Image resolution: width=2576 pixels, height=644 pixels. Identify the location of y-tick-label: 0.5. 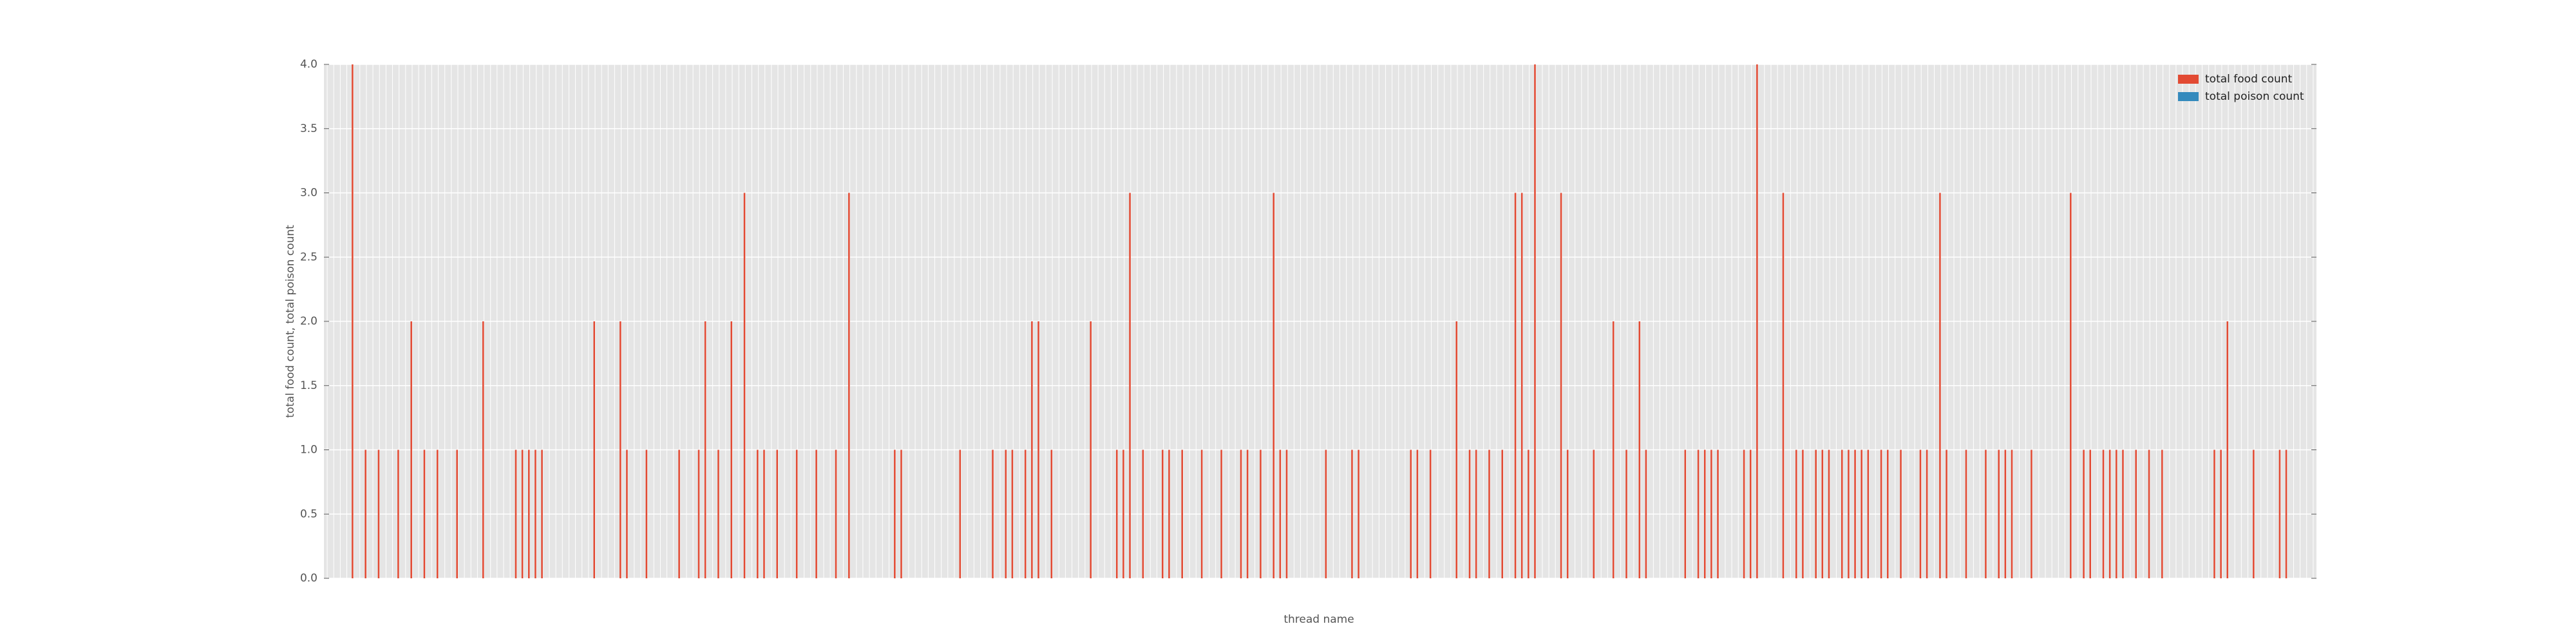
(309, 513).